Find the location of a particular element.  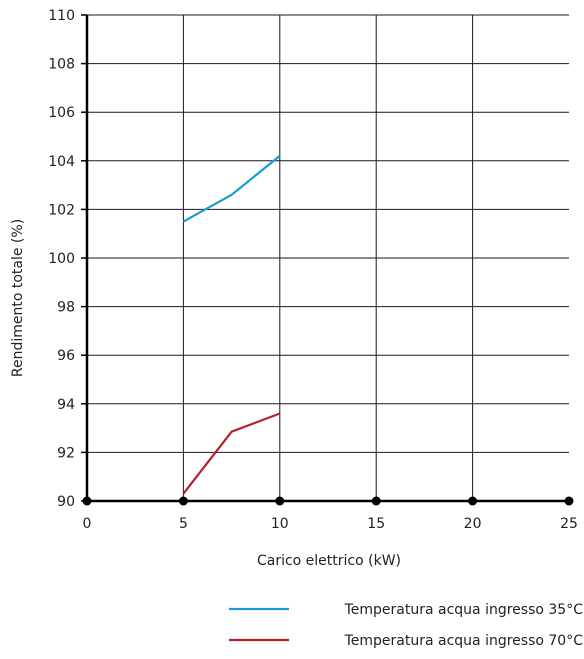

y-tick-label: 96 is located at coordinates (66, 356).